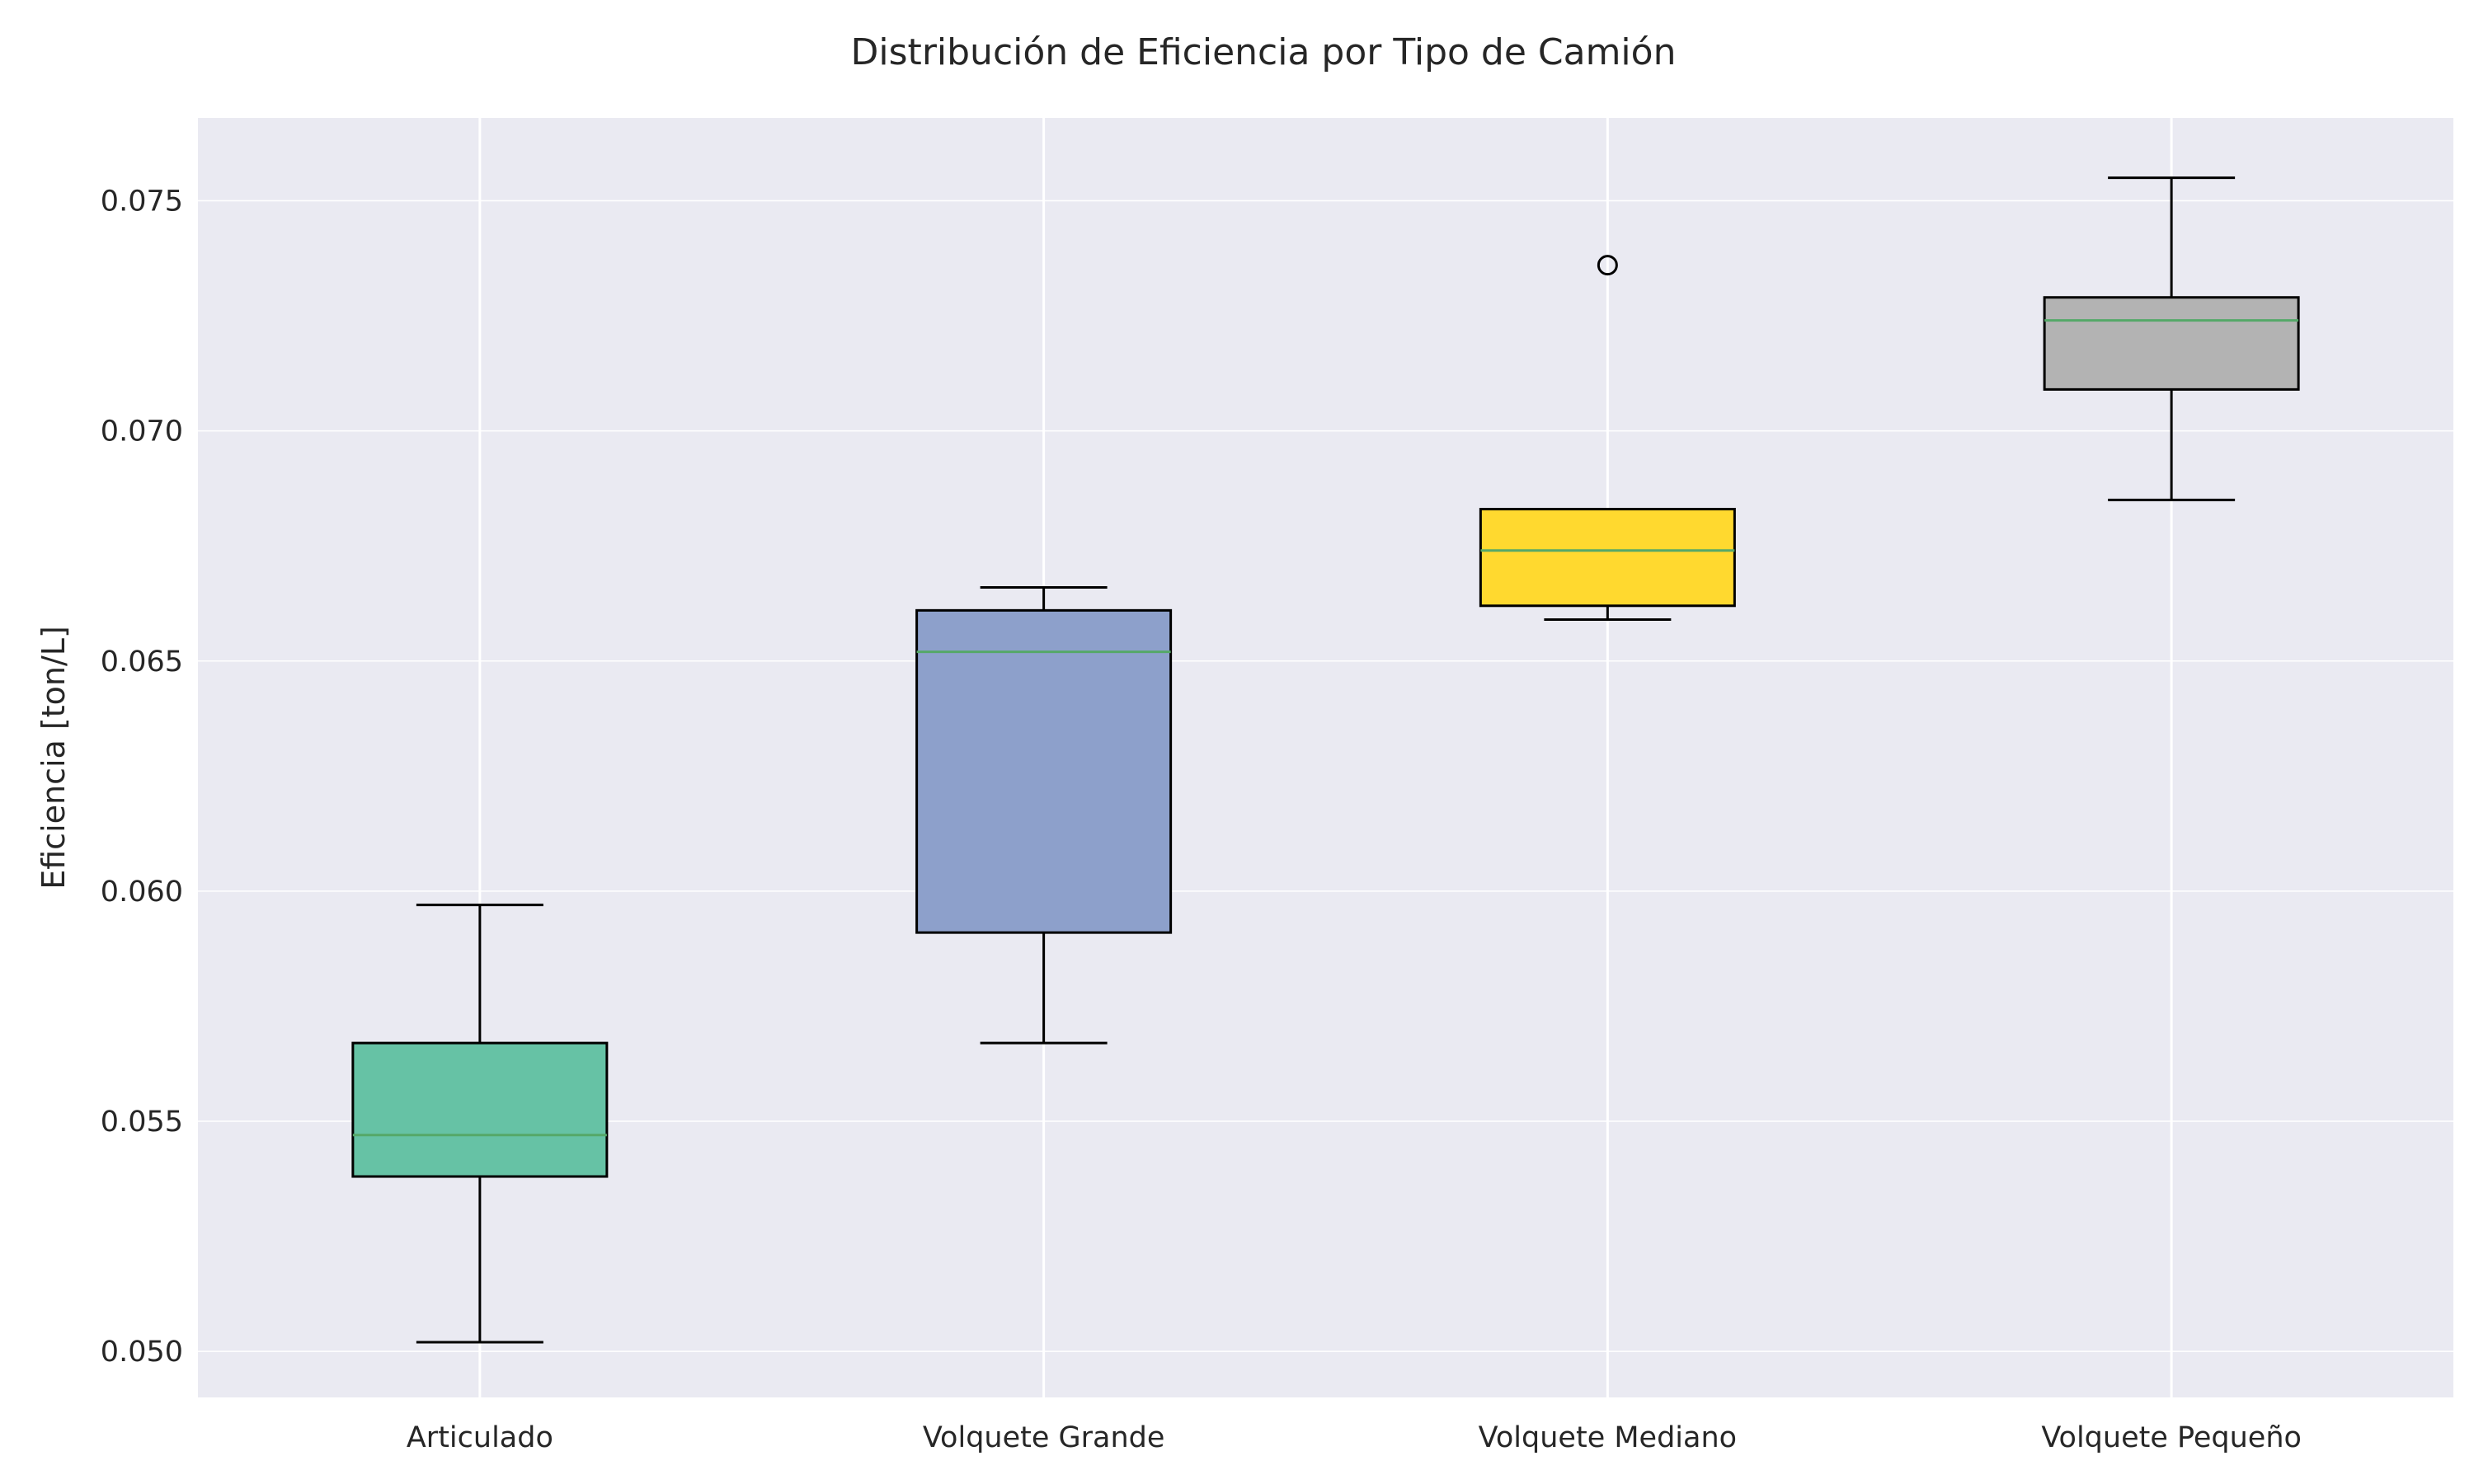  I want to click on x-tick-label: Articulado, so click(480, 1437).